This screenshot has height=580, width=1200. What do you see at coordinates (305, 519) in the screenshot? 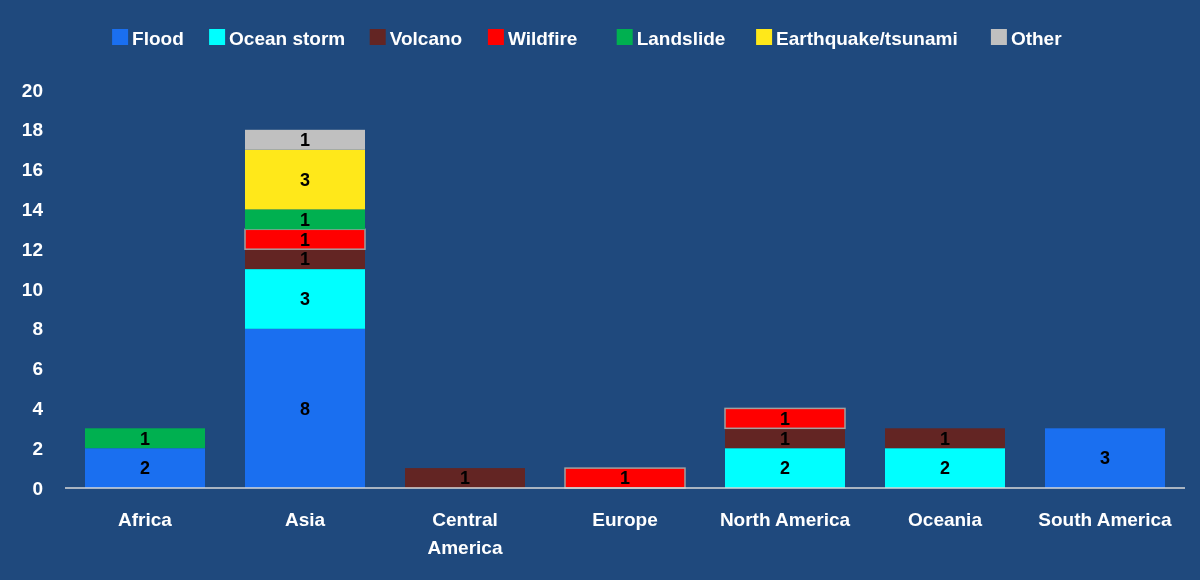
I see `x-tick-label: Asia` at bounding box center [305, 519].